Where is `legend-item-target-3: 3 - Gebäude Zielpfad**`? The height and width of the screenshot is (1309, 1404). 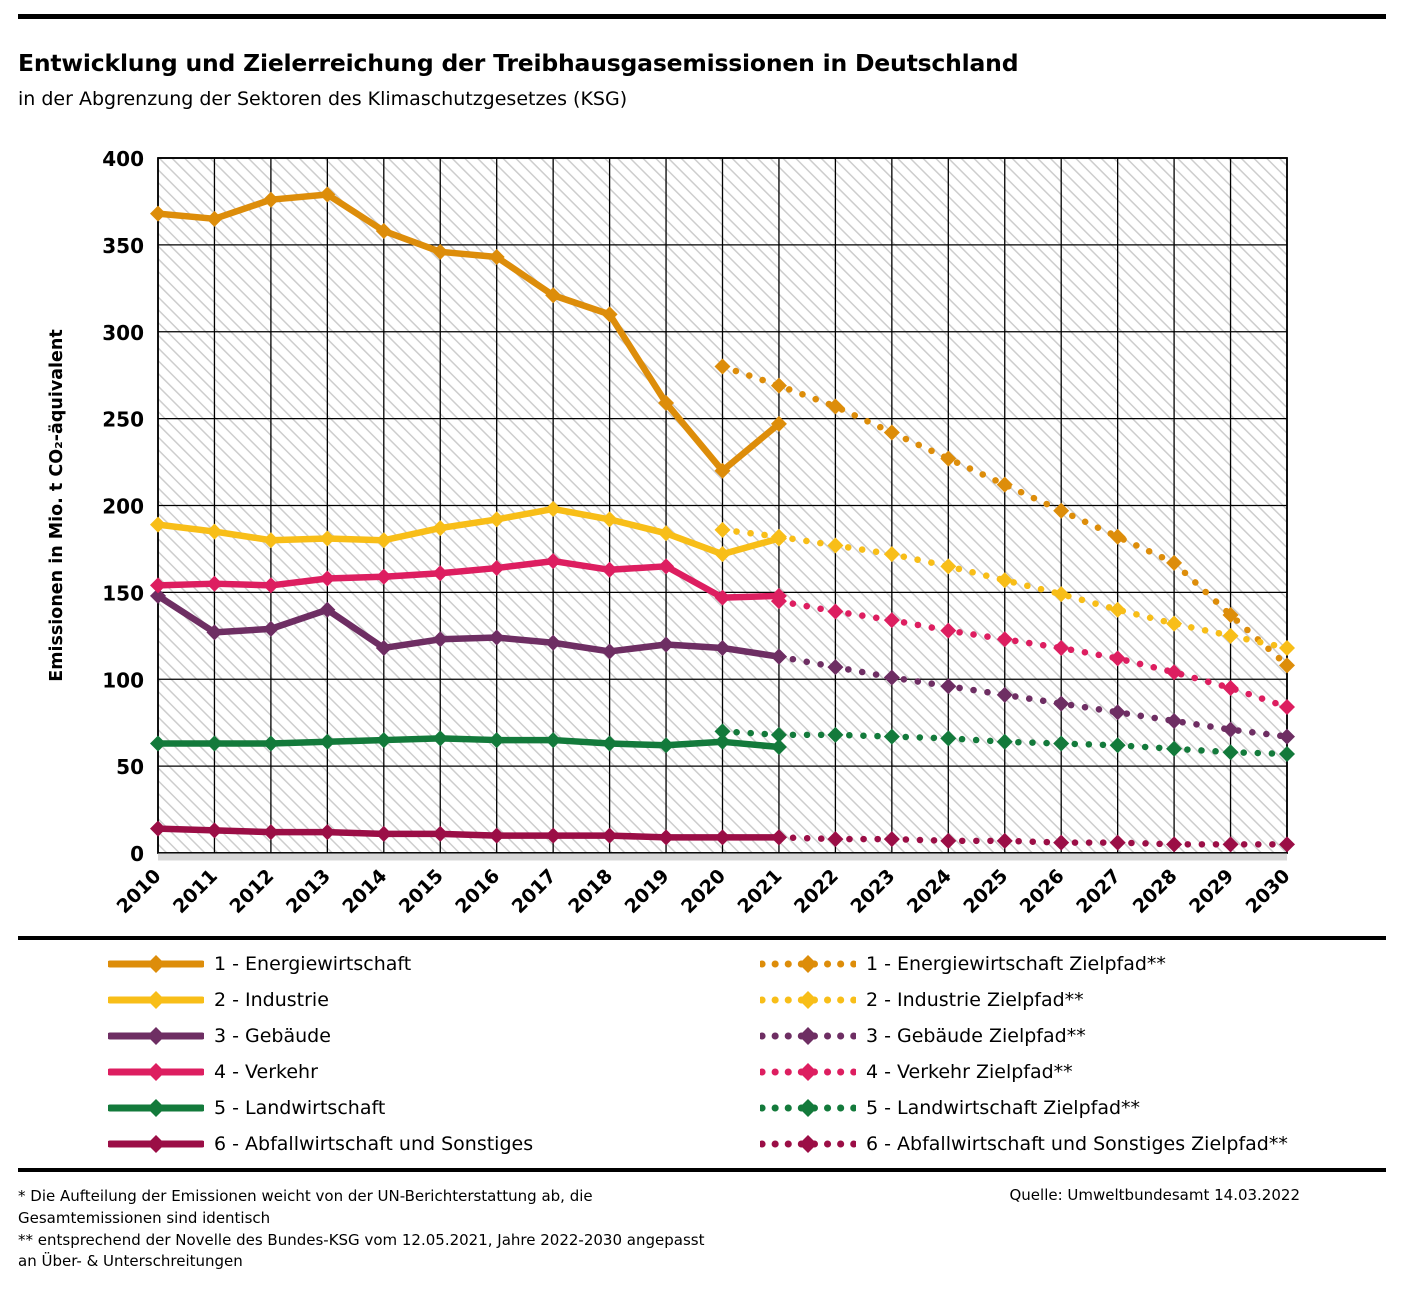
legend-item-target-3: 3 - Gebäude Zielpfad** is located at coordinates (1070, 1036).